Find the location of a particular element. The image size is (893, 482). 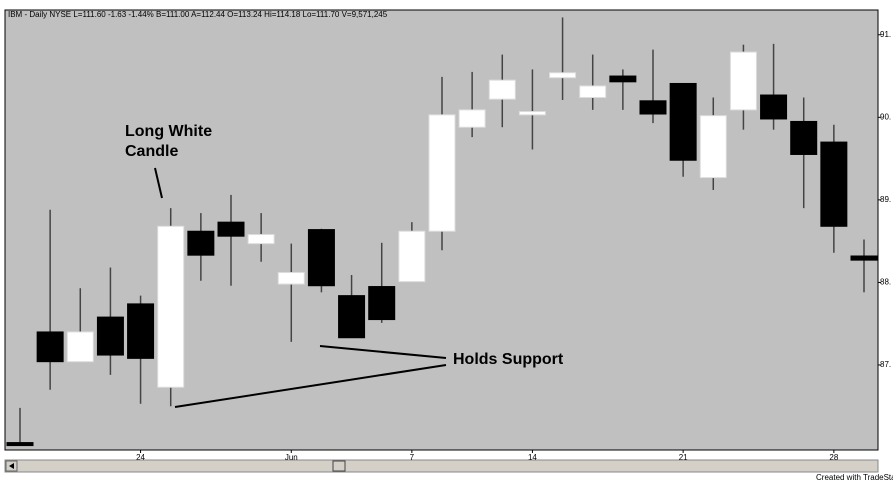

y-tick-label: 89. is located at coordinates (885, 199).